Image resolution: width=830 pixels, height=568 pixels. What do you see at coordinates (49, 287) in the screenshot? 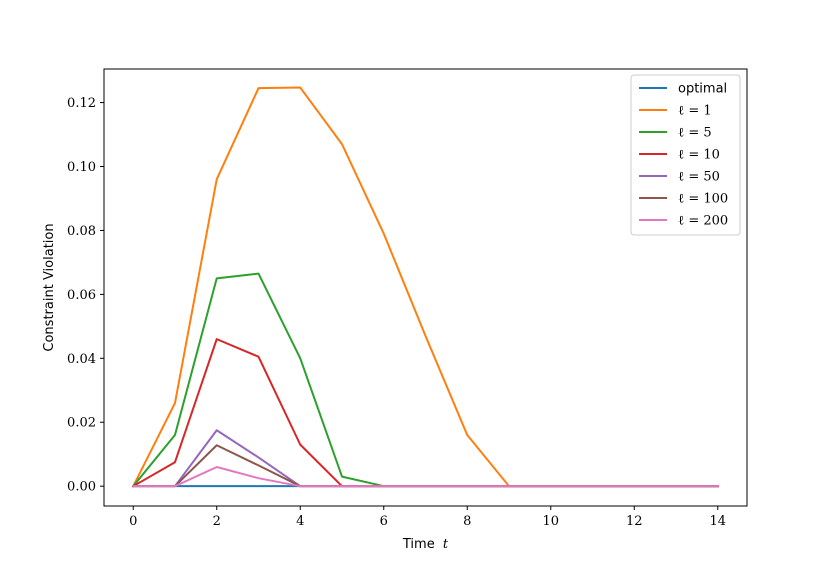
I see `y-axis-label: Constraint Violation` at bounding box center [49, 287].